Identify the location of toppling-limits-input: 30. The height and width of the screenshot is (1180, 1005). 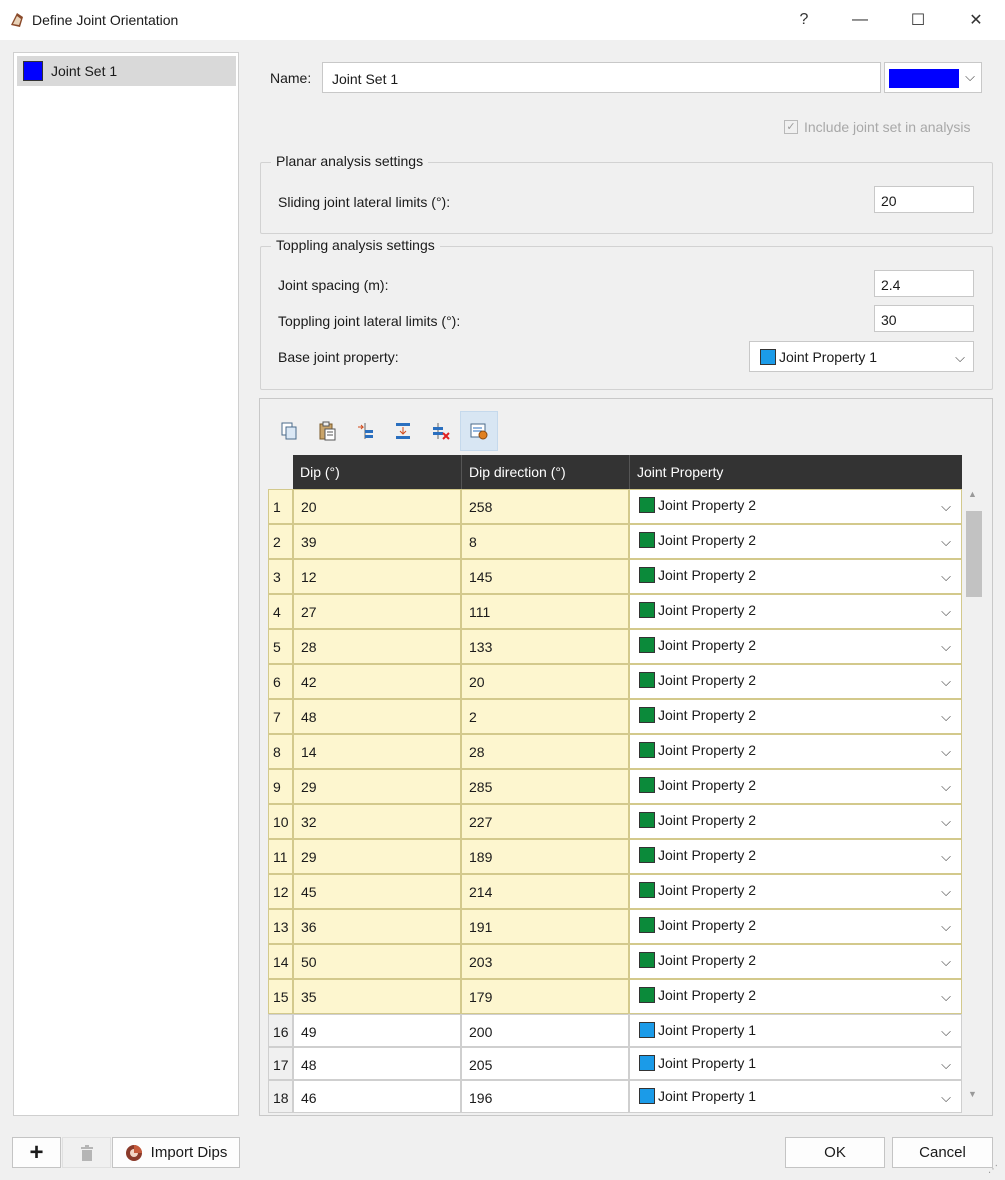
(924, 318).